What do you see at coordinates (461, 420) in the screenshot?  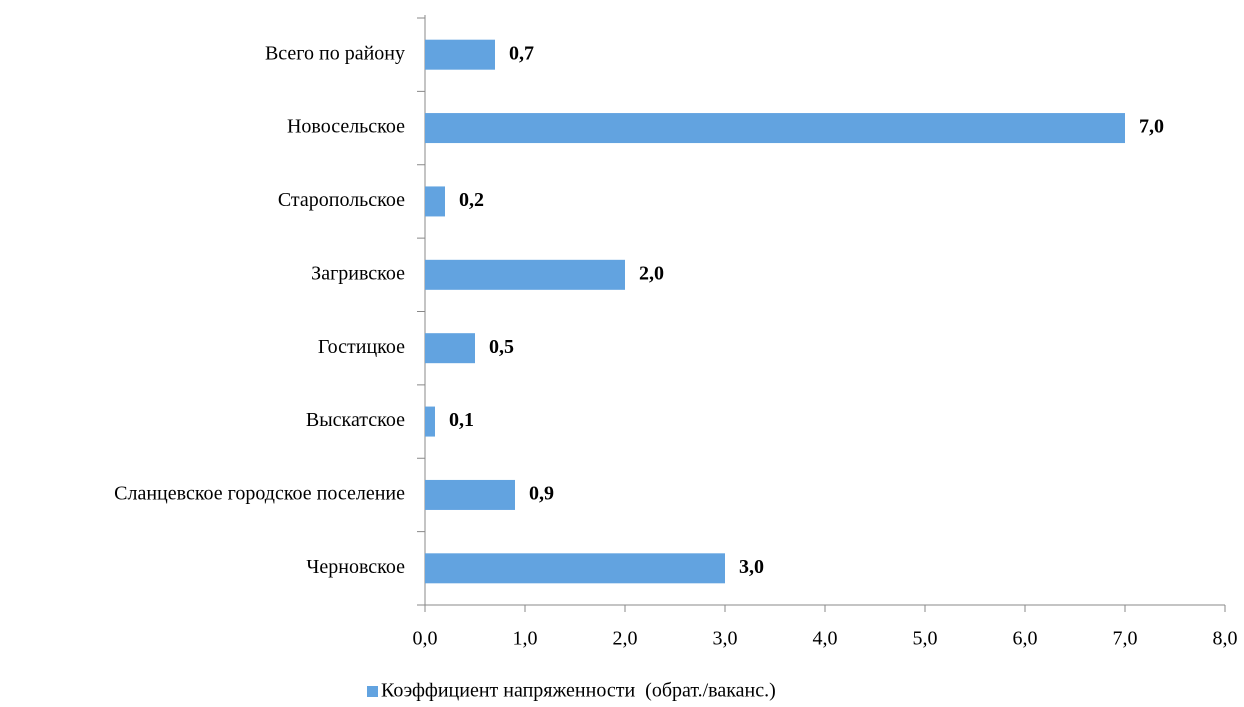 I see `value-label: 0,1` at bounding box center [461, 420].